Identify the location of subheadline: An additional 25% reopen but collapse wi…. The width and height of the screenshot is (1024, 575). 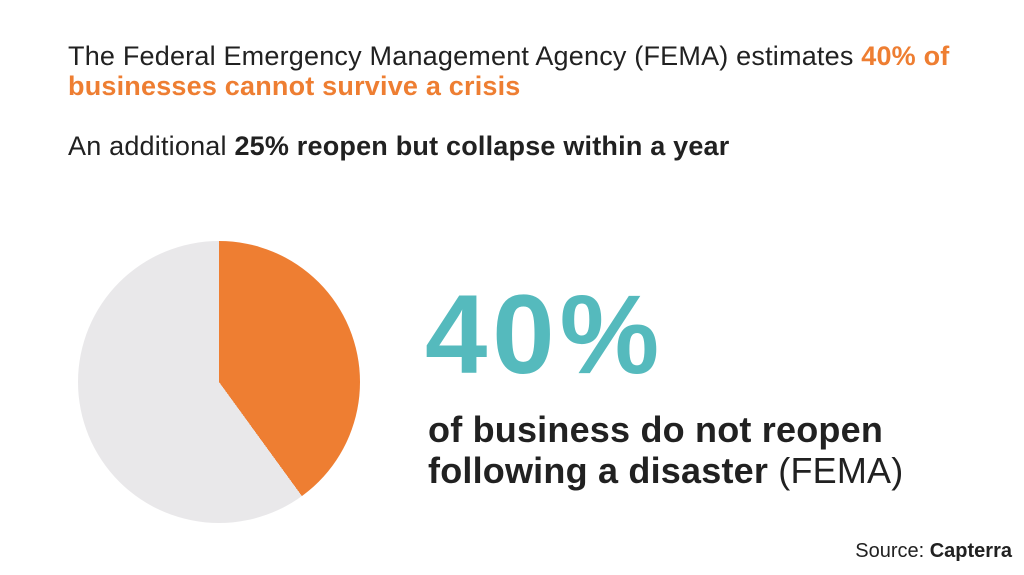
(399, 146).